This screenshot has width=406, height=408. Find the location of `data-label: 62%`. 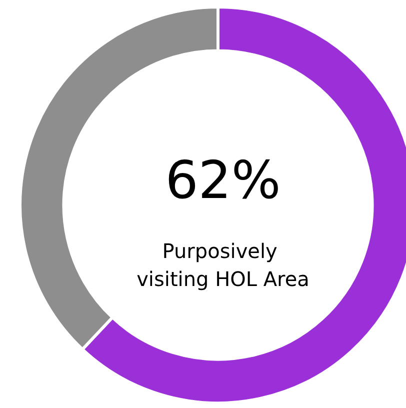

data-label: 62% is located at coordinates (223, 181).